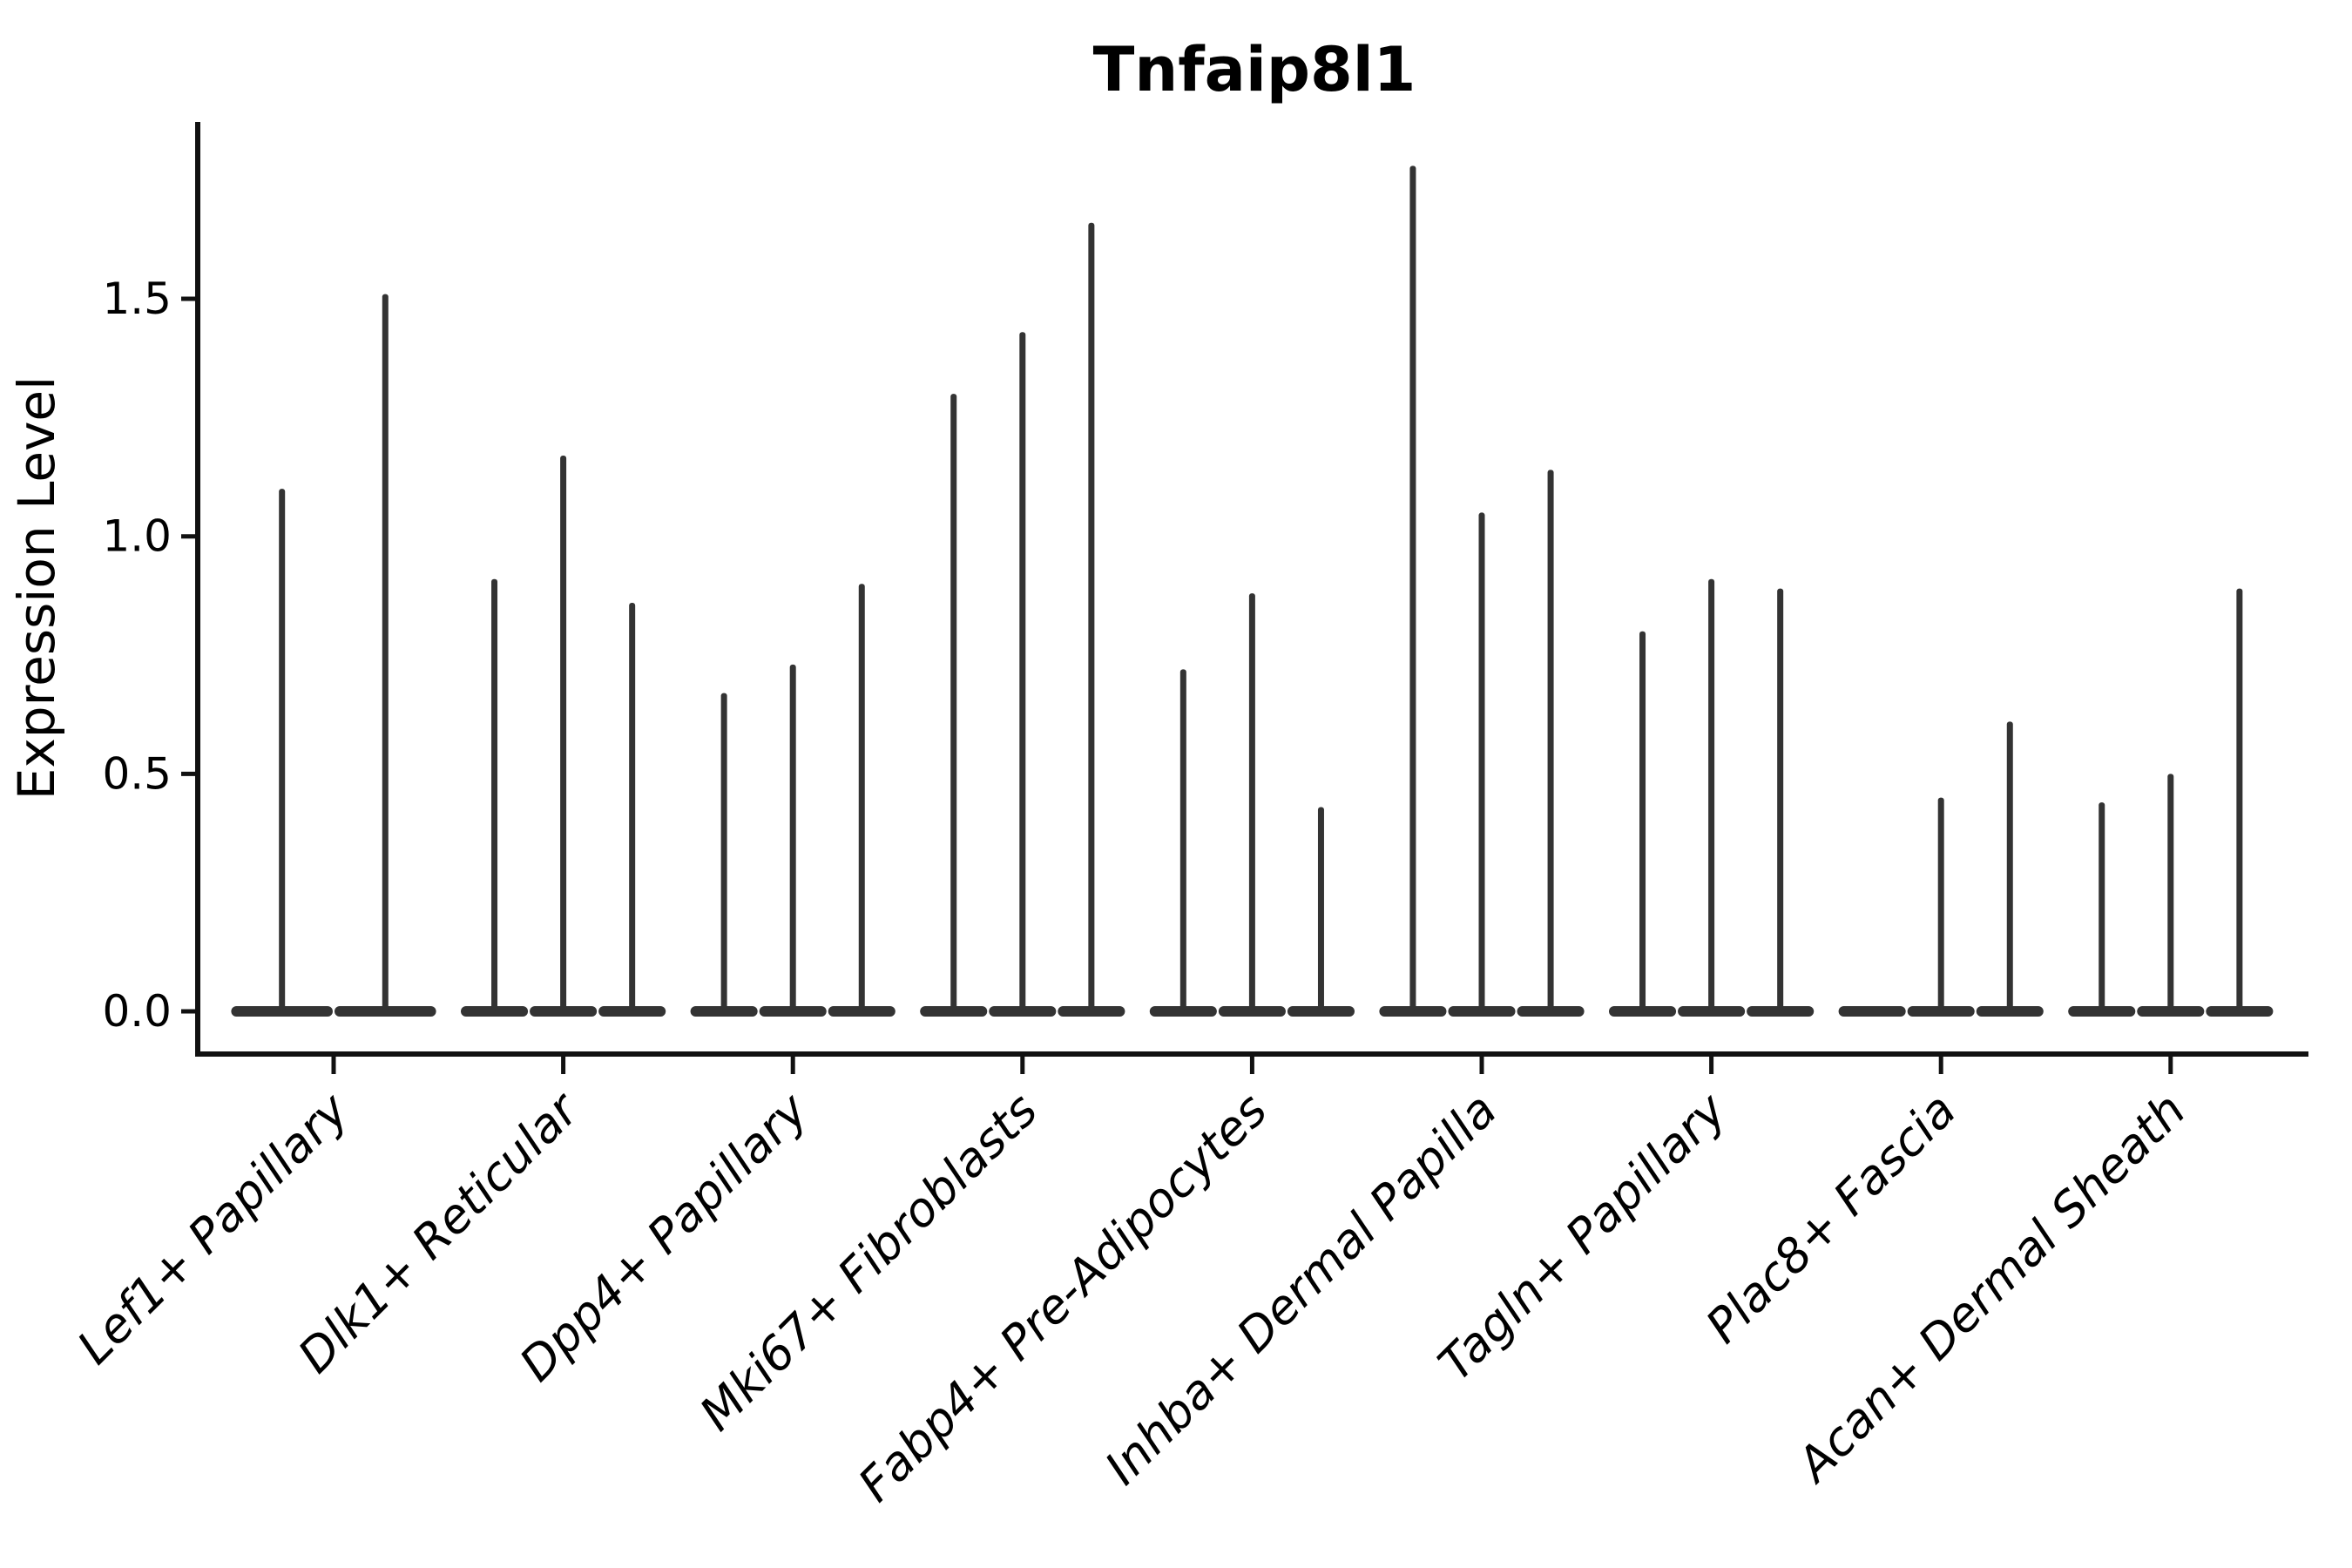 The height and width of the screenshot is (1568, 2352). I want to click on chart-title: Tnfaip8l1, so click(1254, 69).